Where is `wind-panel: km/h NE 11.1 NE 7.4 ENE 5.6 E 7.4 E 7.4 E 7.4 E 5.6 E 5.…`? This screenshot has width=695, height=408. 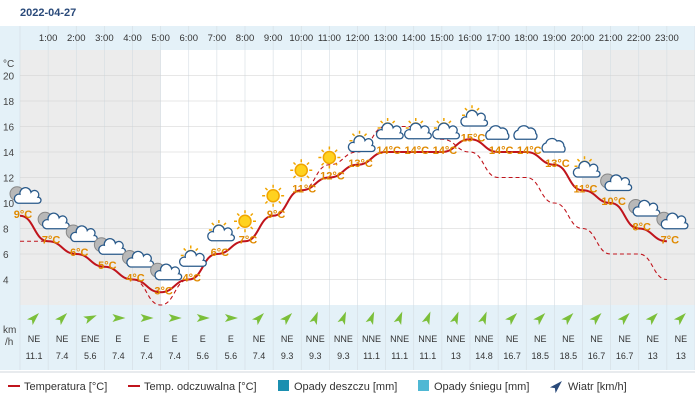
wind-panel: km/h NE 11.1 NE 7.4 ENE 5.6 E 7.4 E 7.4 E 7.4 E 5.6 E 5.… is located at coordinates (345, 336).